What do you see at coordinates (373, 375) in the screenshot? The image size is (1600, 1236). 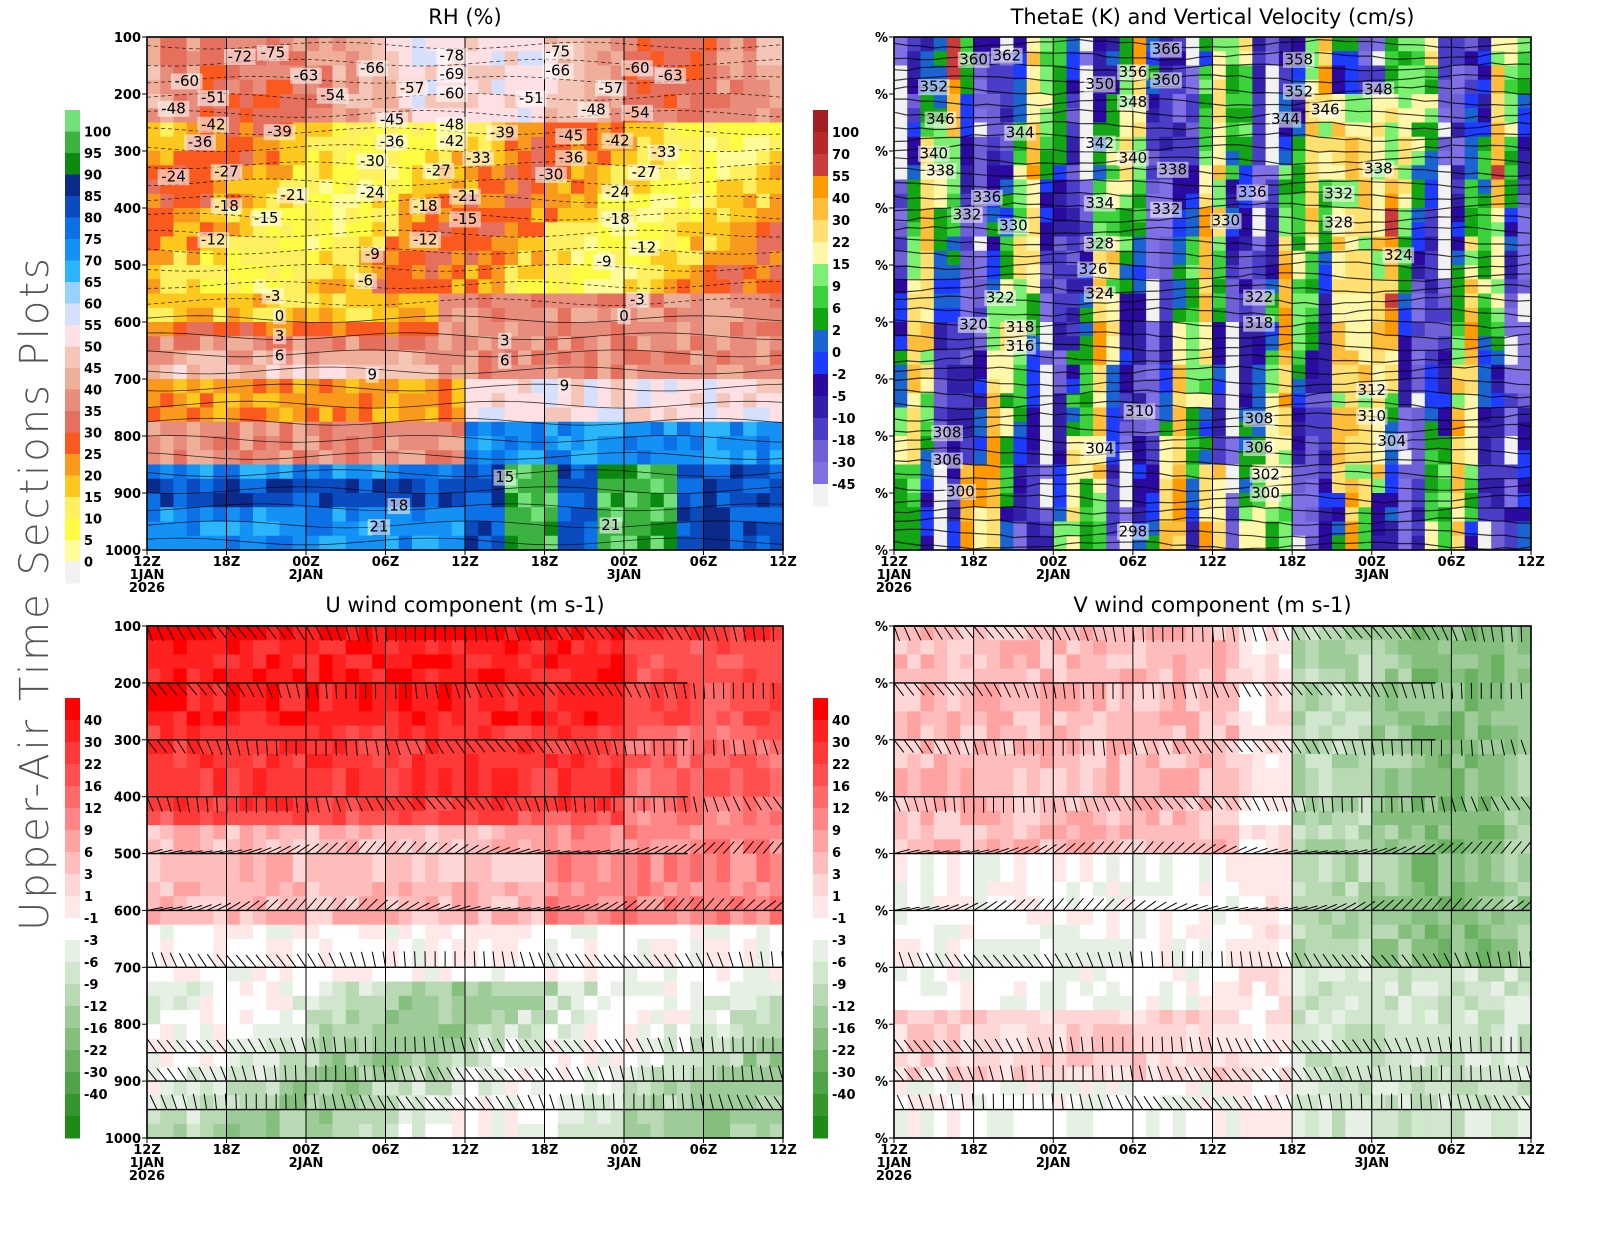 I see `contour-label: 9` at bounding box center [373, 375].